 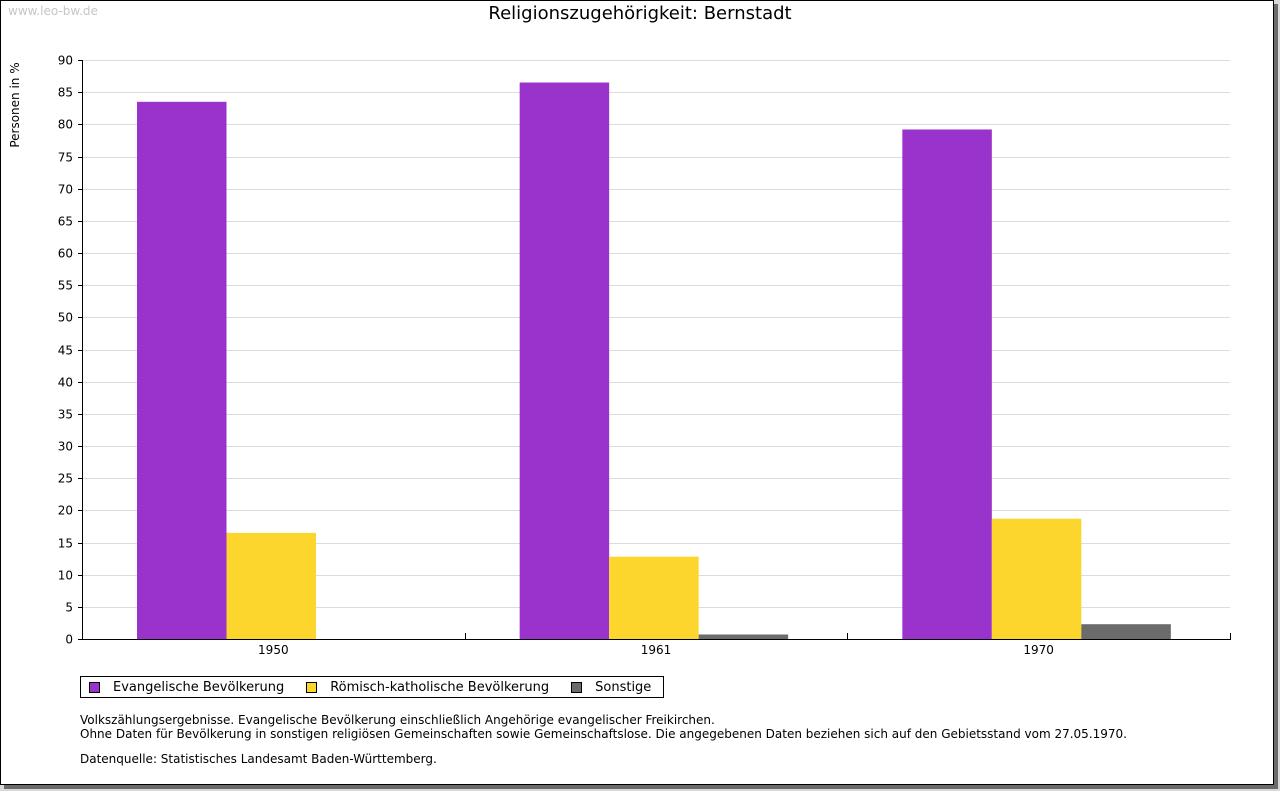 What do you see at coordinates (623, 687) in the screenshot?
I see `legend-label-sonstige: Sonstige` at bounding box center [623, 687].